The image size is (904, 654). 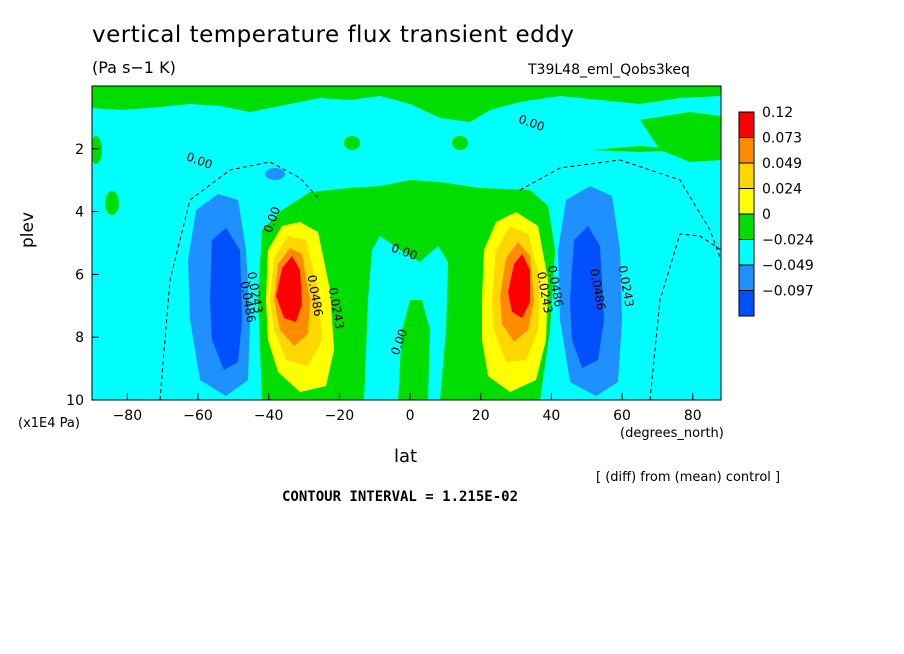 I want to click on x-tick-label: 20, so click(x=481, y=416).